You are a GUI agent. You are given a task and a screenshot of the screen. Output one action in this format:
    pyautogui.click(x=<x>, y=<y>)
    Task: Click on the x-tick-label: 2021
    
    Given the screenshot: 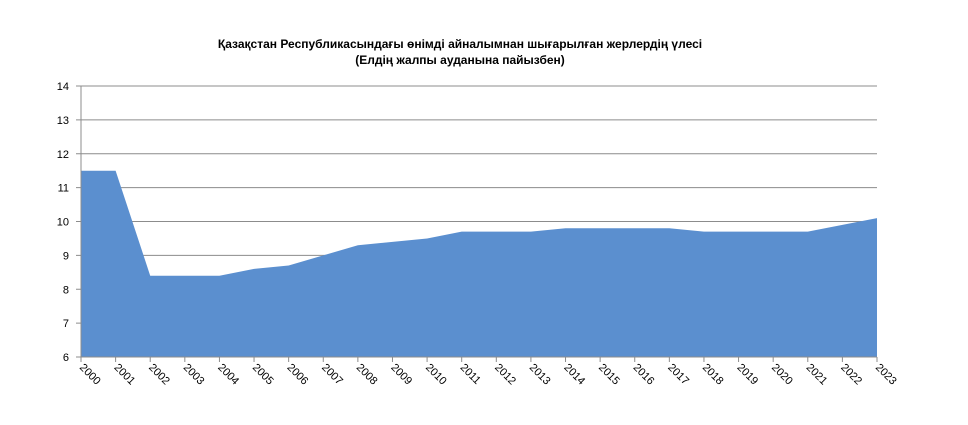 What is the action you would take?
    pyautogui.click(x=817, y=375)
    